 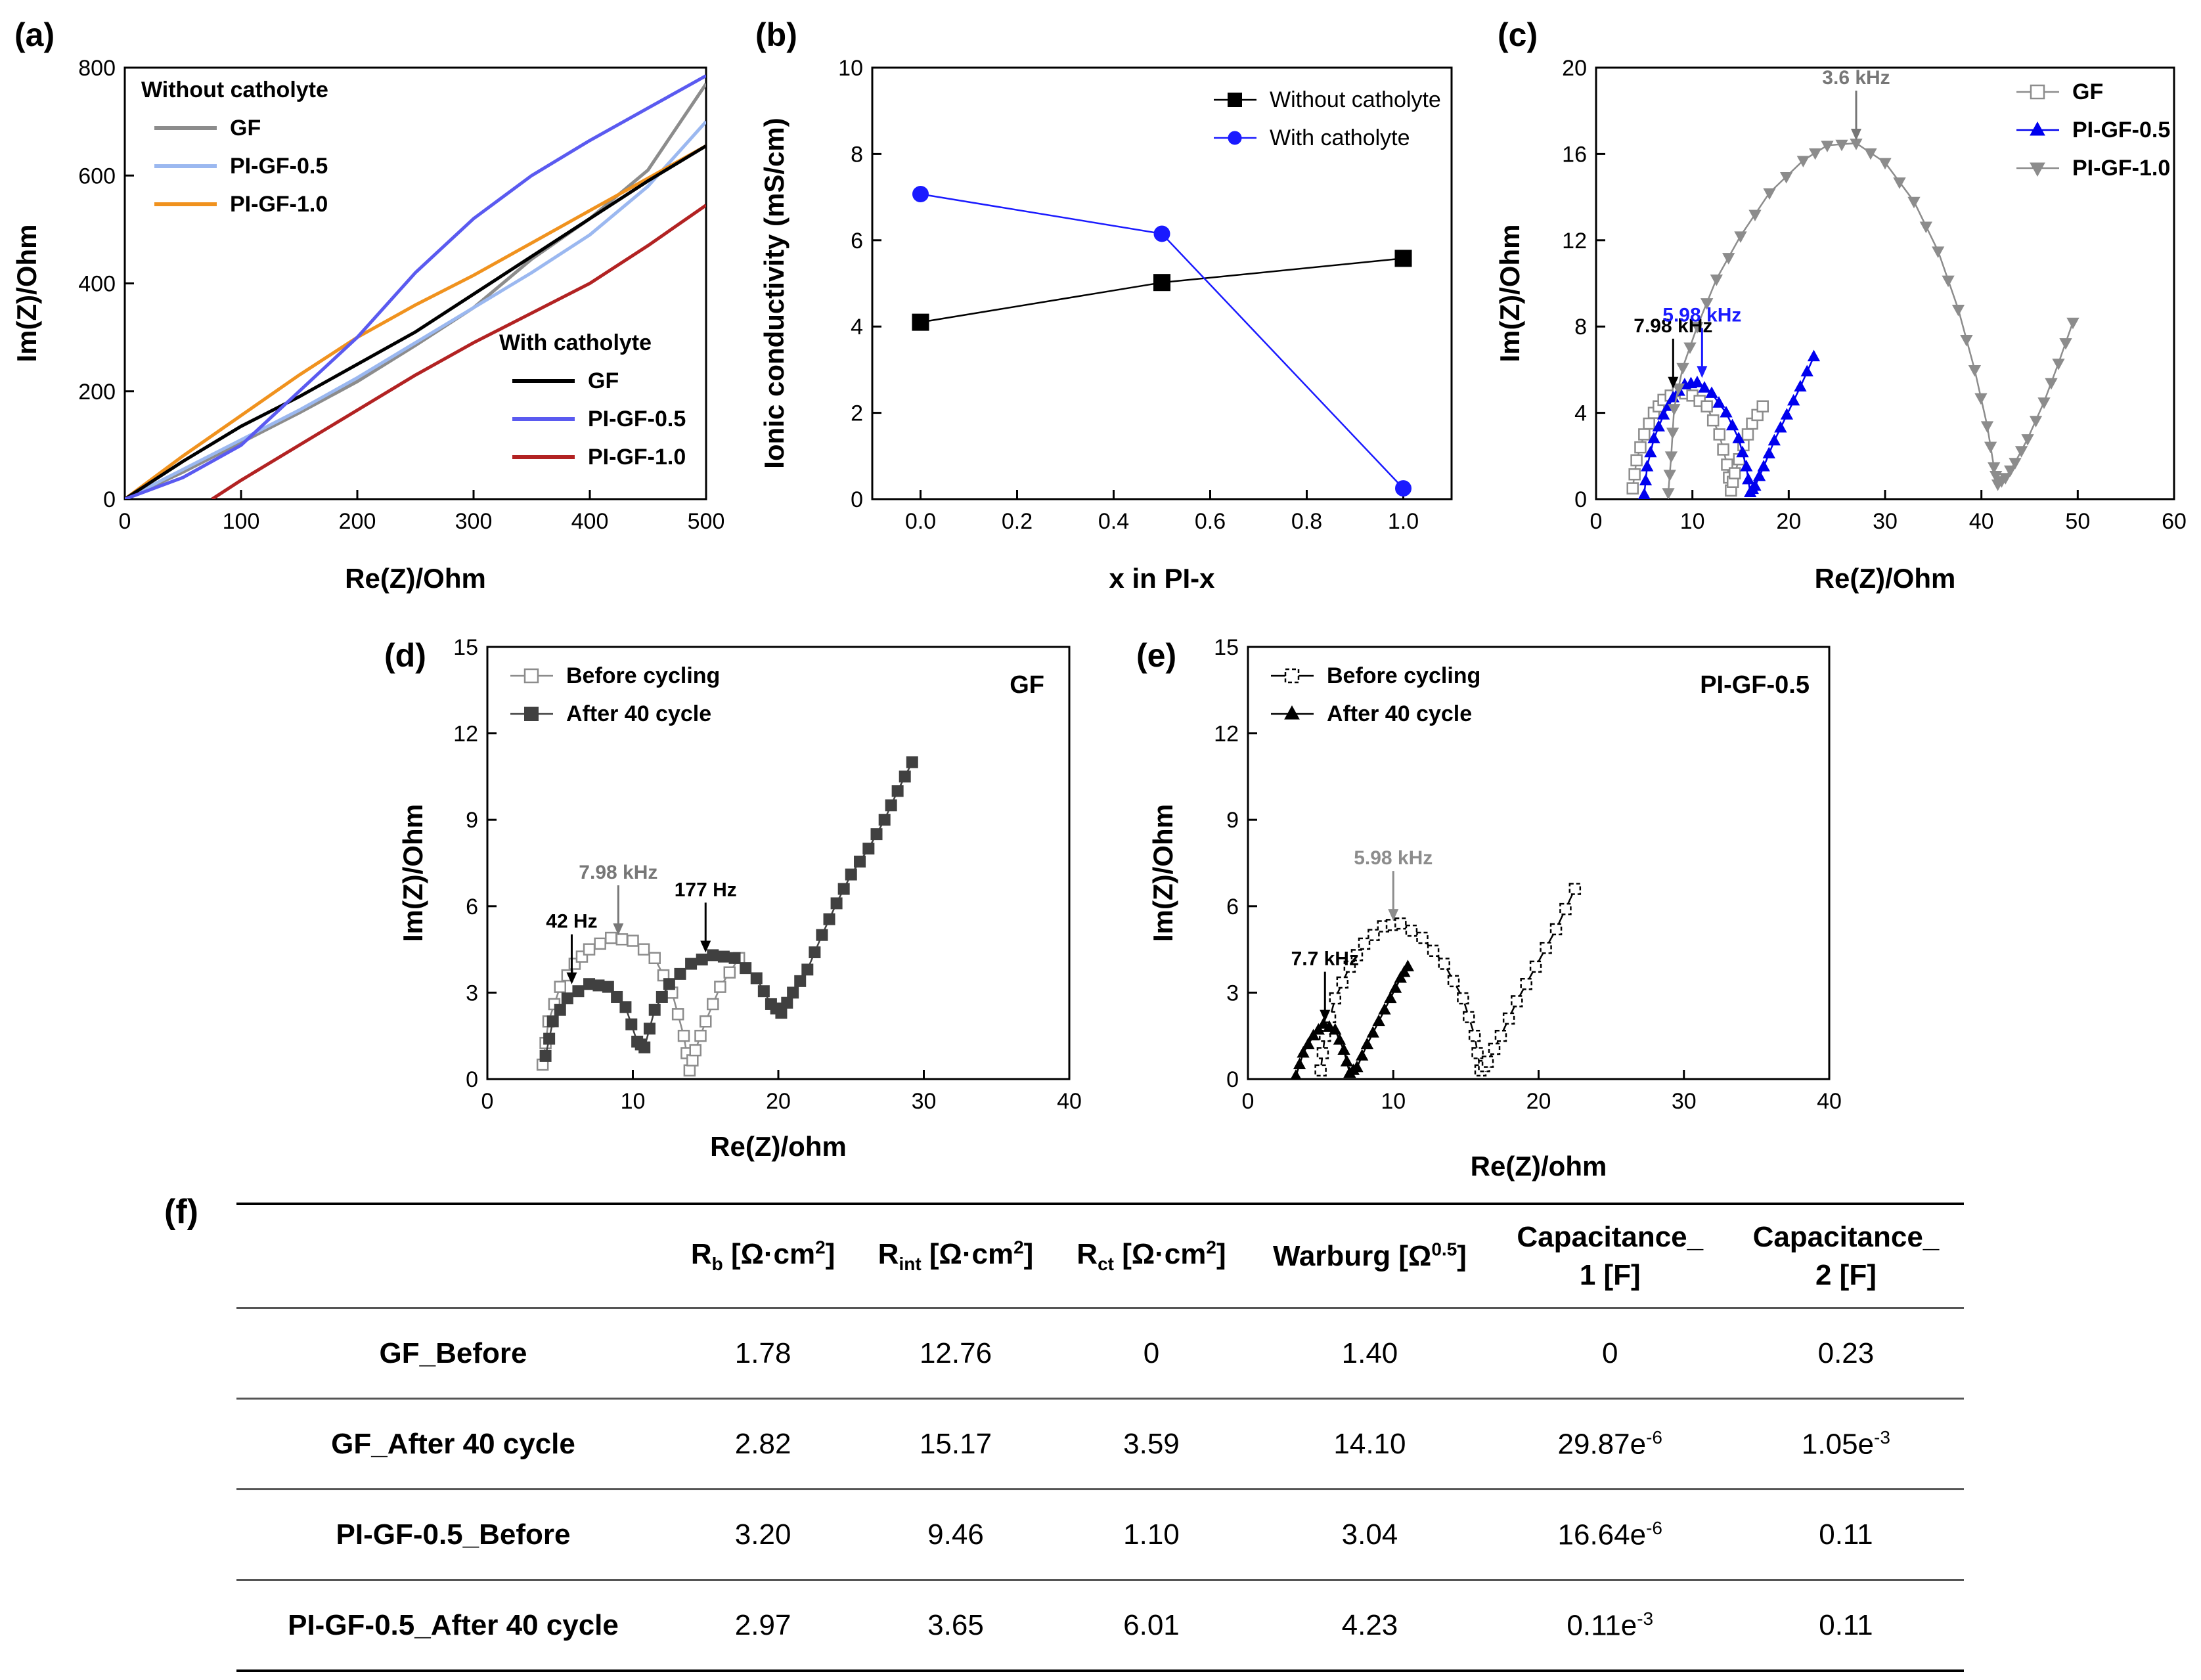 What do you see at coordinates (956, 1255) in the screenshot?
I see `table-header-cell: Rint [Ω·cm2]` at bounding box center [956, 1255].